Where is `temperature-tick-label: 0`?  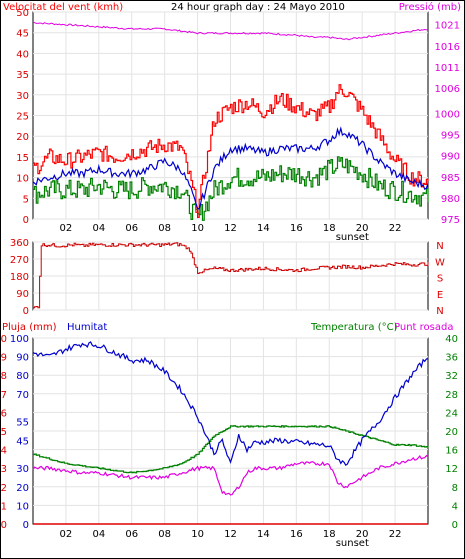 temperature-tick-label: 0 is located at coordinates (455, 525).